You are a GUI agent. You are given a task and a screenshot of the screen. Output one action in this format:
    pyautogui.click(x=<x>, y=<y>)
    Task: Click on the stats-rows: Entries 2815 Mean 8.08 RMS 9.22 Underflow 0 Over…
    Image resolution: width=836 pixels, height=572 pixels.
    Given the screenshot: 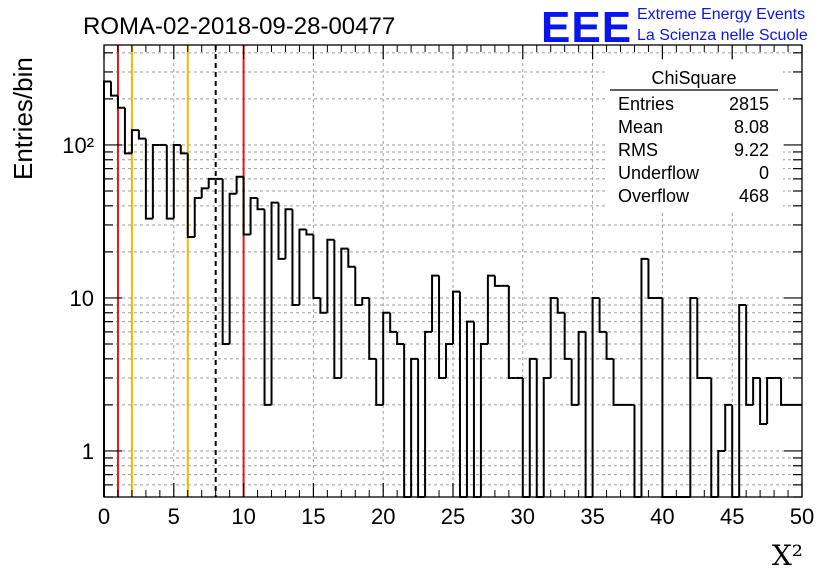 What is the action you would take?
    pyautogui.click(x=693, y=150)
    